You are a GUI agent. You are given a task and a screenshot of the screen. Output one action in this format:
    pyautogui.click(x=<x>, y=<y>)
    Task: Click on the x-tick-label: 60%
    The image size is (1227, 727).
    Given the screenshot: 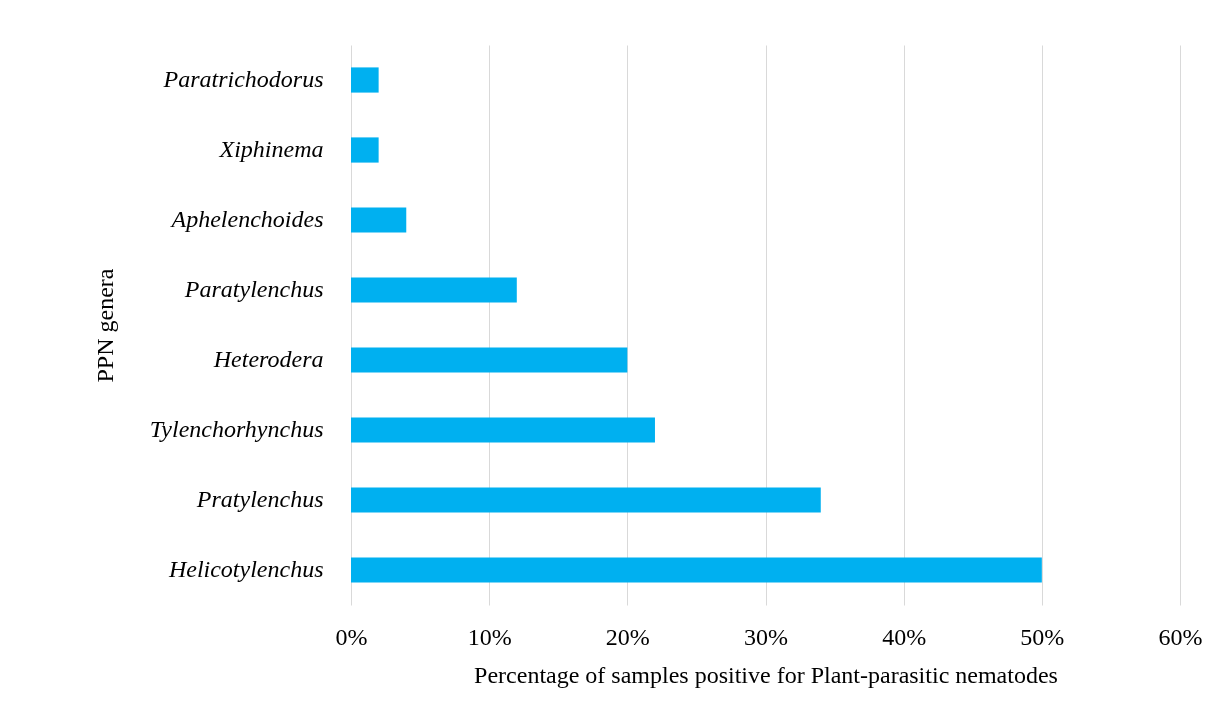 What is the action you would take?
    pyautogui.click(x=1180, y=636)
    